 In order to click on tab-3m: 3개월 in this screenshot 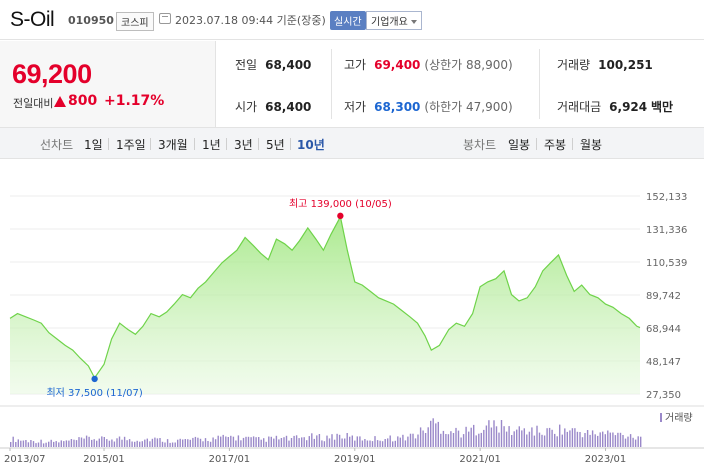, I will do `click(173, 145)`.